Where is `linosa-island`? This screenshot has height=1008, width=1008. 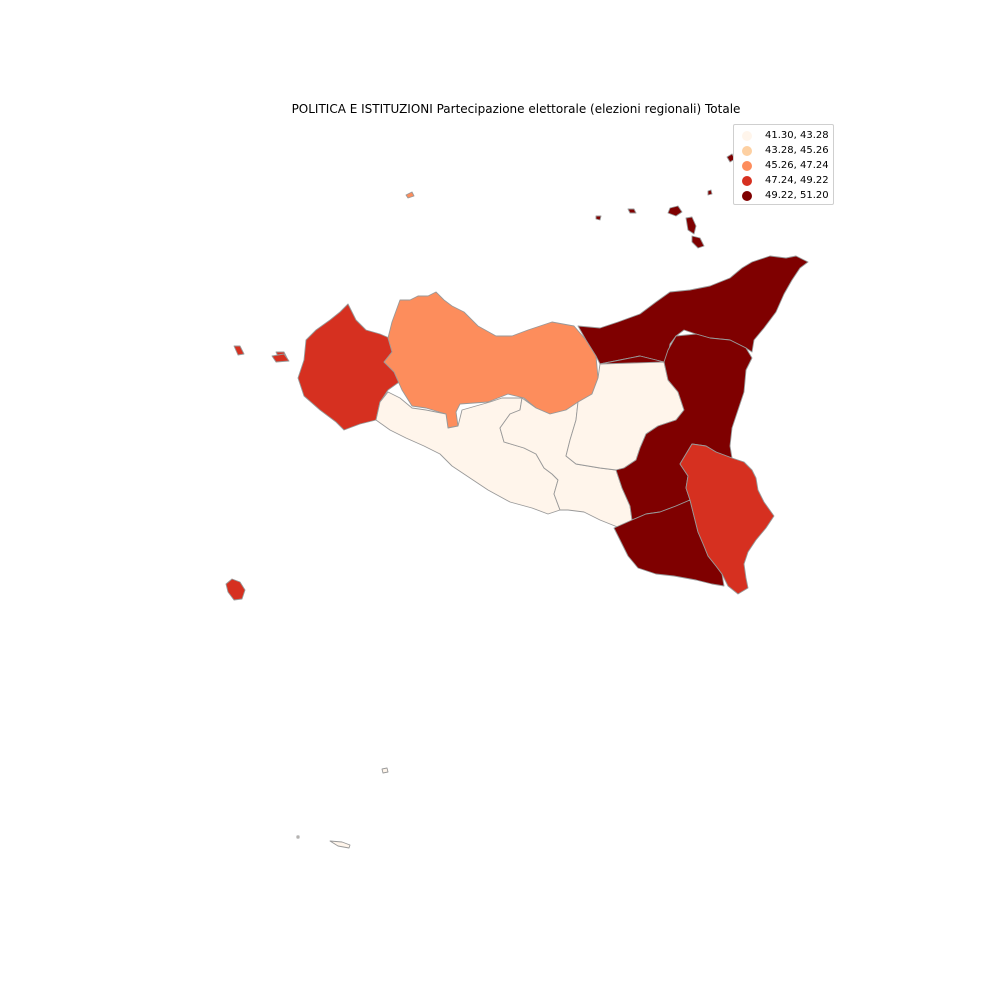
linosa-island is located at coordinates (385, 770).